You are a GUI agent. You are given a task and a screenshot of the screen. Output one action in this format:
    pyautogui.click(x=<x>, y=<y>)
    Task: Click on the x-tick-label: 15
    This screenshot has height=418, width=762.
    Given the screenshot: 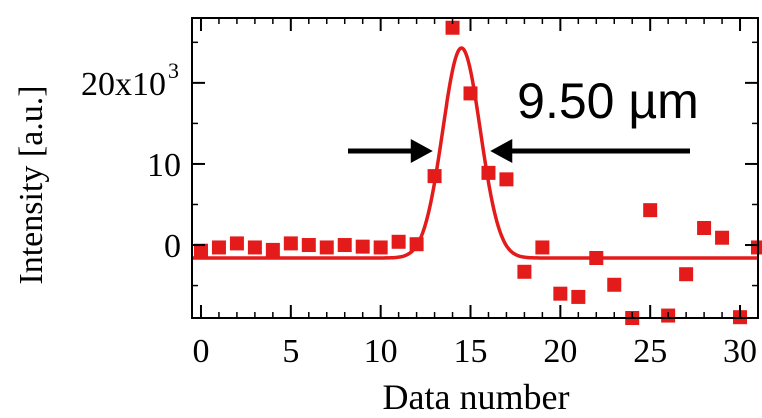 What is the action you would take?
    pyautogui.click(x=471, y=351)
    